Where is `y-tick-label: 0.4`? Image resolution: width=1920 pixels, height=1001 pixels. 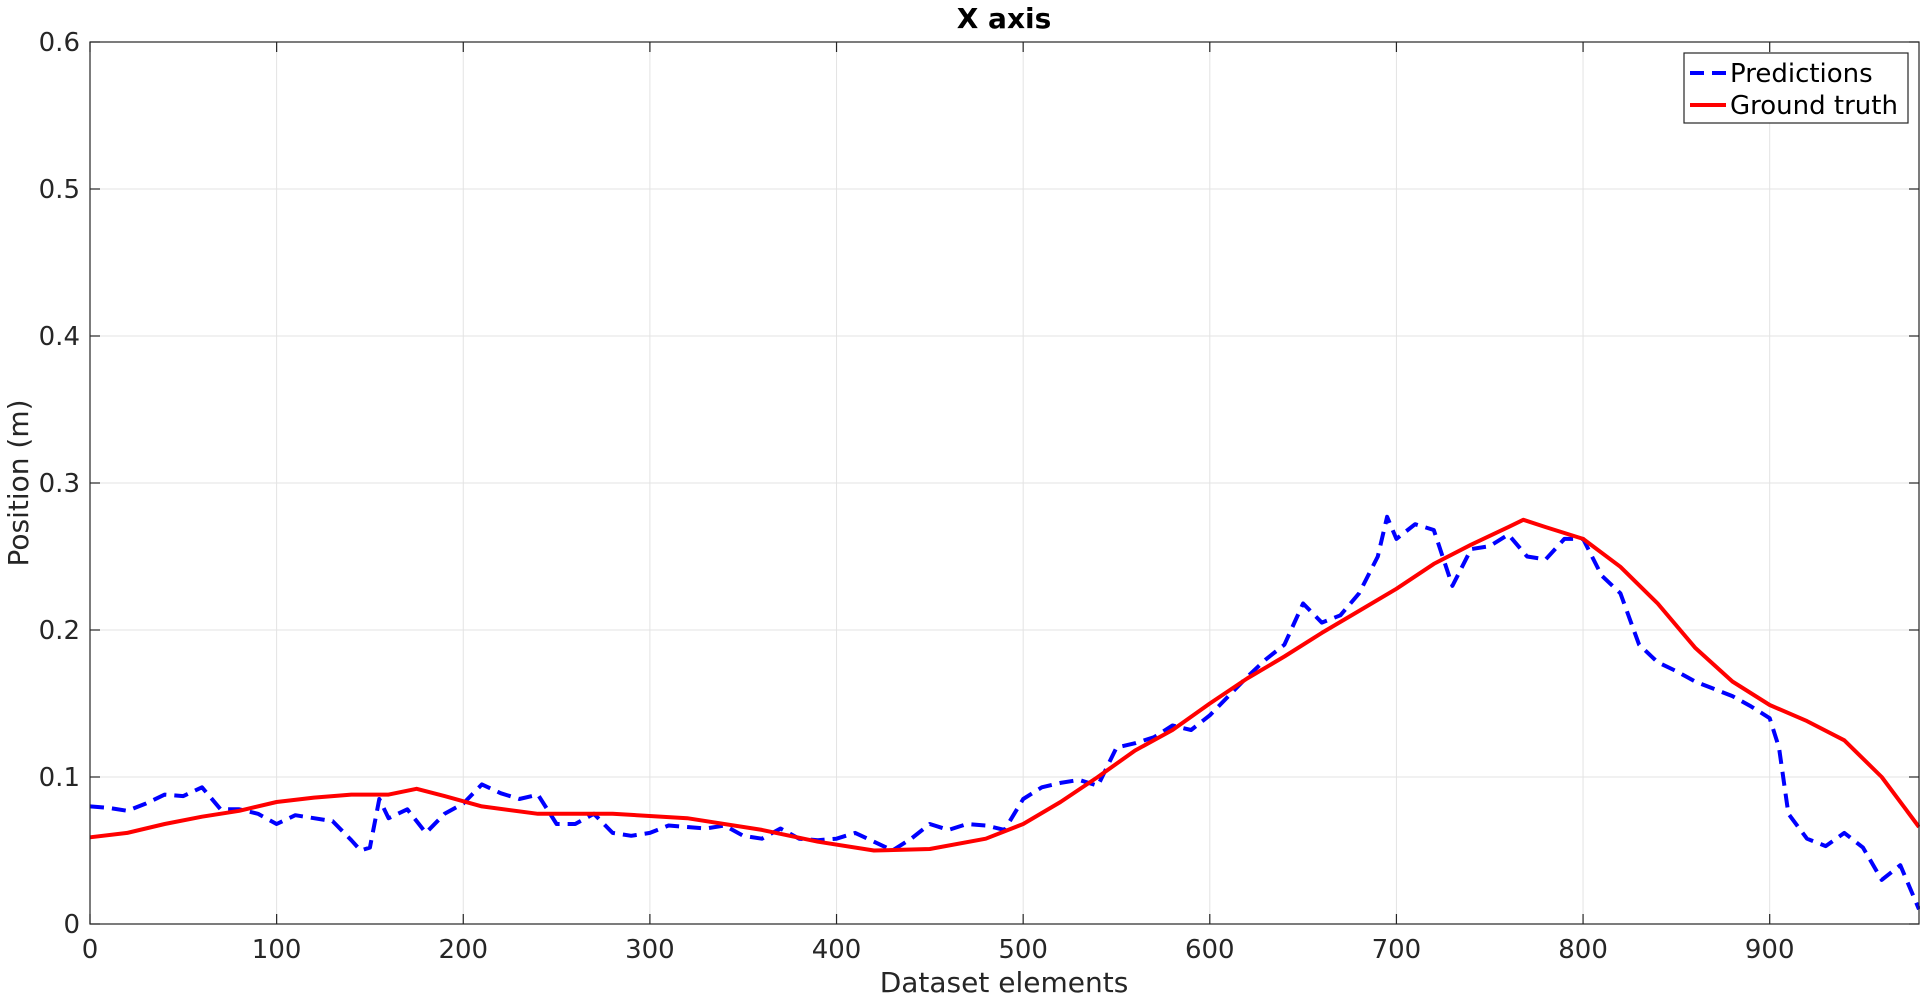
y-tick-label: 0.4 is located at coordinates (59, 337).